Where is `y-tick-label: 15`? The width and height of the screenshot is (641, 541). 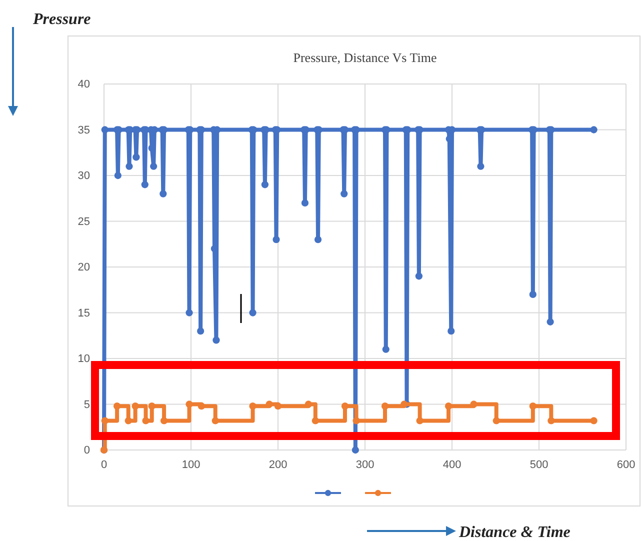
y-tick-label: 15 is located at coordinates (84, 313).